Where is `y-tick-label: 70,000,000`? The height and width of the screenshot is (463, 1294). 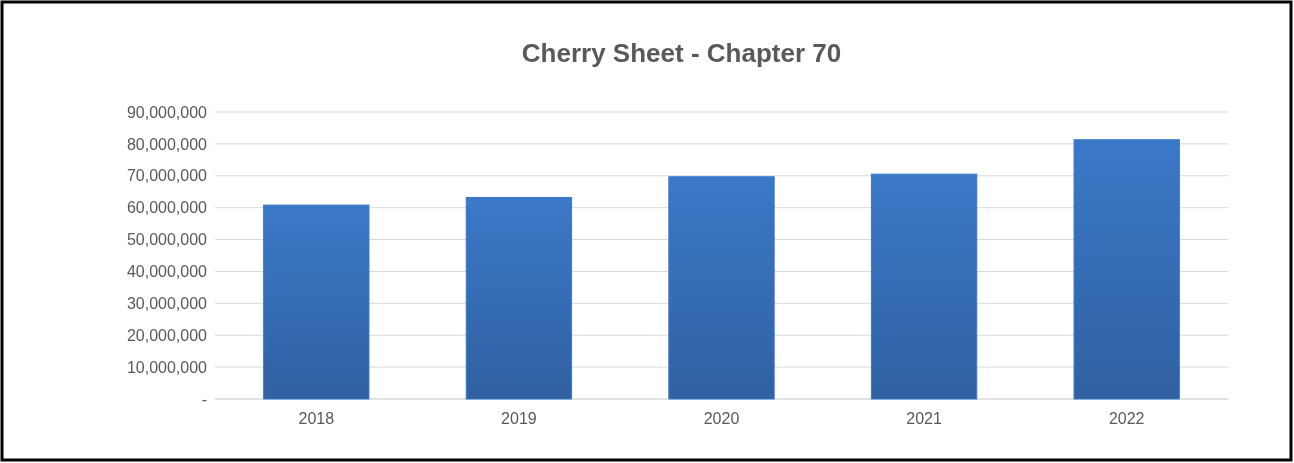 y-tick-label: 70,000,000 is located at coordinates (167, 176).